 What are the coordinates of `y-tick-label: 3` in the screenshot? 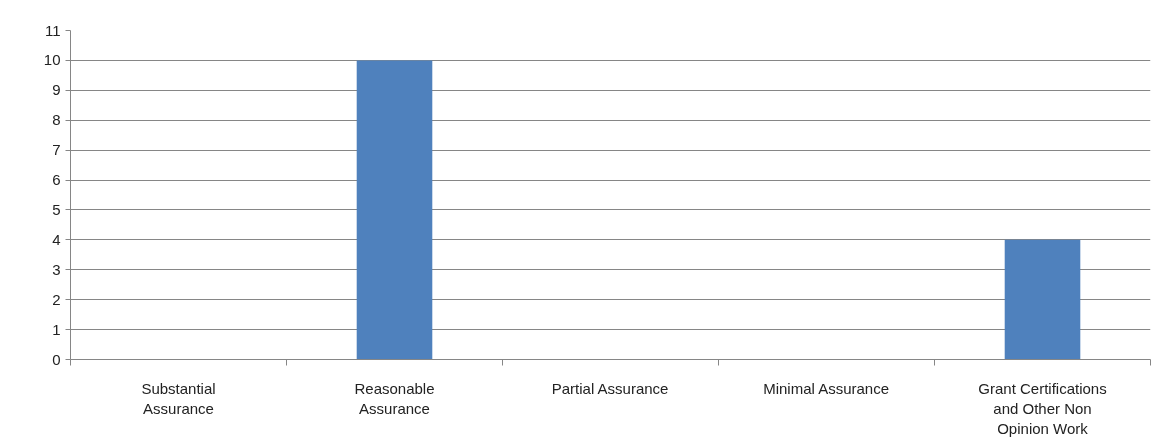 It's located at (56, 269).